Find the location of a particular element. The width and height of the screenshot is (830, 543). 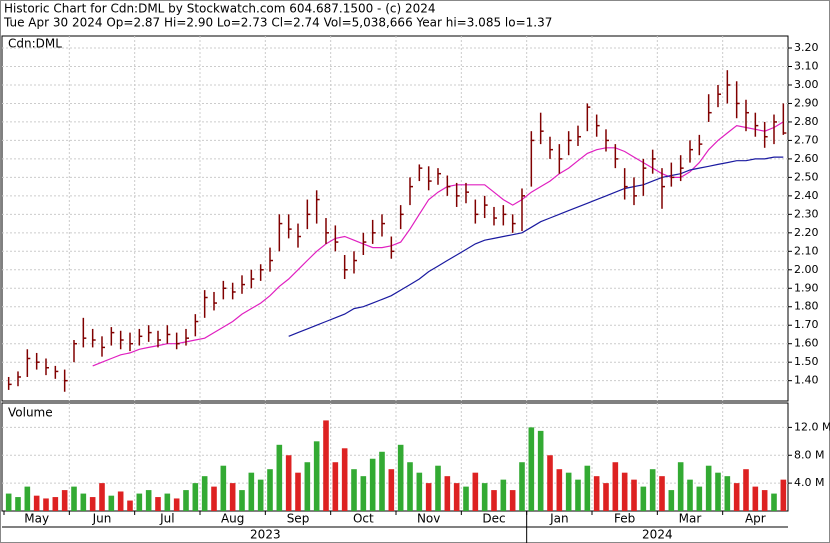

x-tick-label: Oct is located at coordinates (363, 519).